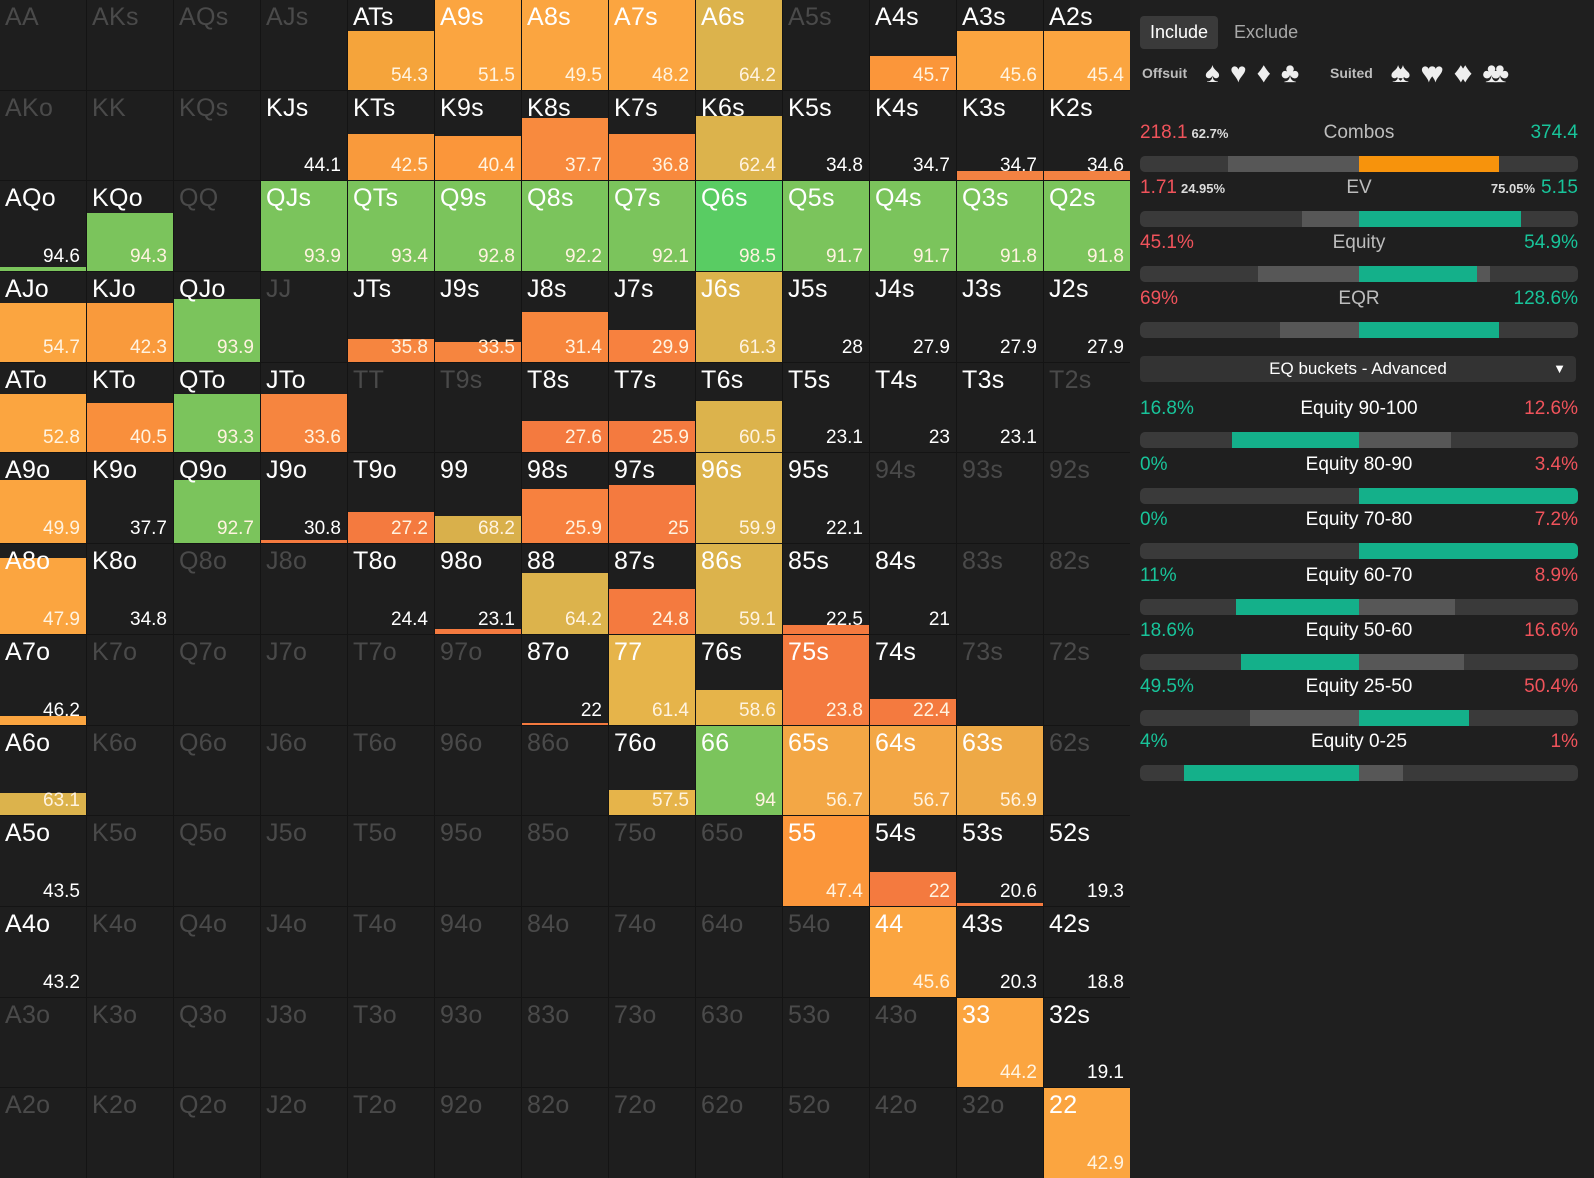  I want to click on hand-cell: 73s, so click(1000, 679).